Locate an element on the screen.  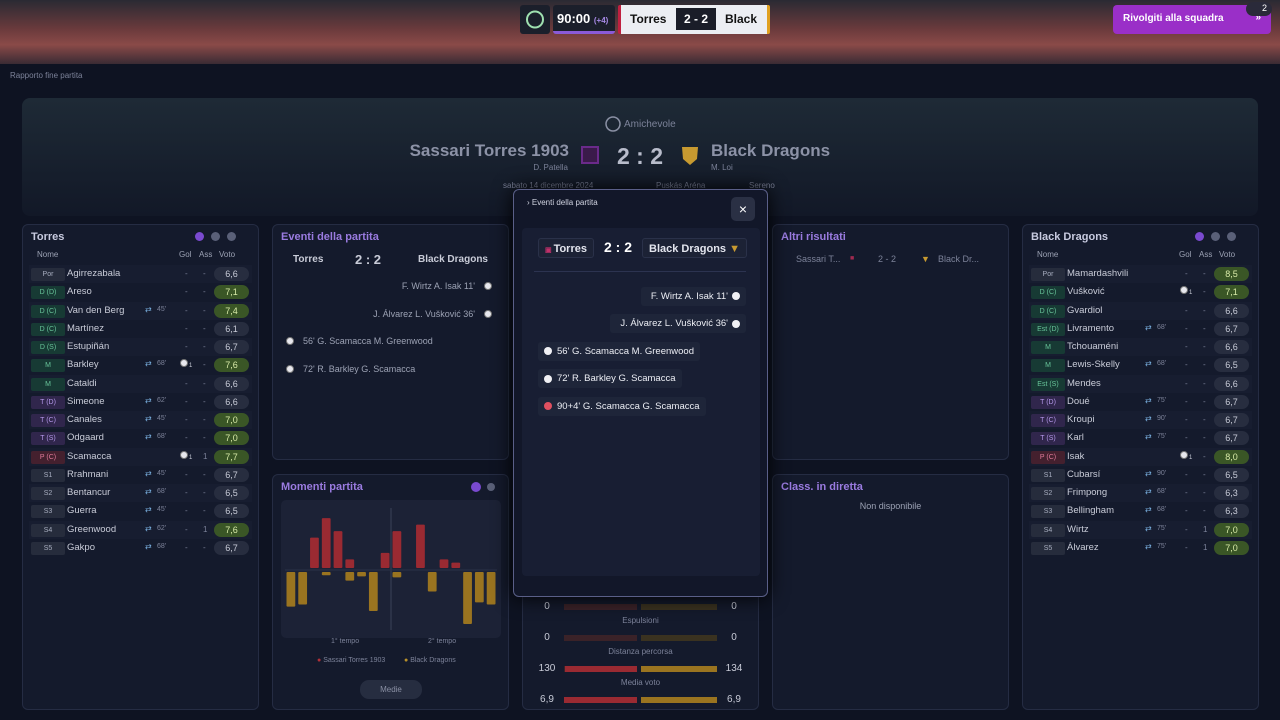
player-name: Rrahmani is located at coordinates (88, 474).